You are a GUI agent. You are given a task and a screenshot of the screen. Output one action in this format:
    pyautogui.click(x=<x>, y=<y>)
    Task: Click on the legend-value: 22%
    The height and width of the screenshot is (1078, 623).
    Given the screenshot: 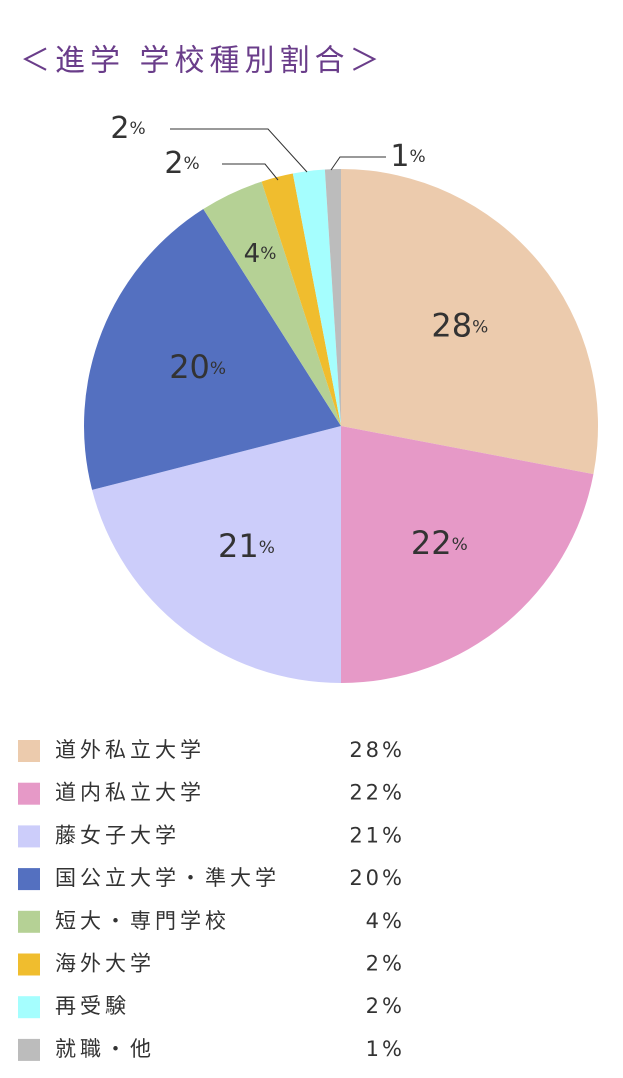 What is the action you would take?
    pyautogui.click(x=377, y=793)
    